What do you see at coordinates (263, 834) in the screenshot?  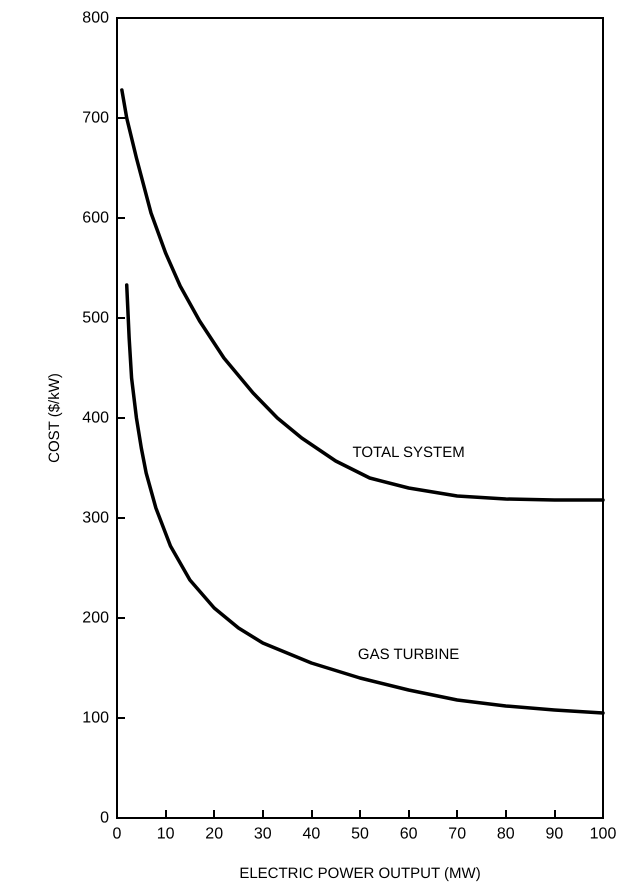 I see `x-tick-label: 30` at bounding box center [263, 834].